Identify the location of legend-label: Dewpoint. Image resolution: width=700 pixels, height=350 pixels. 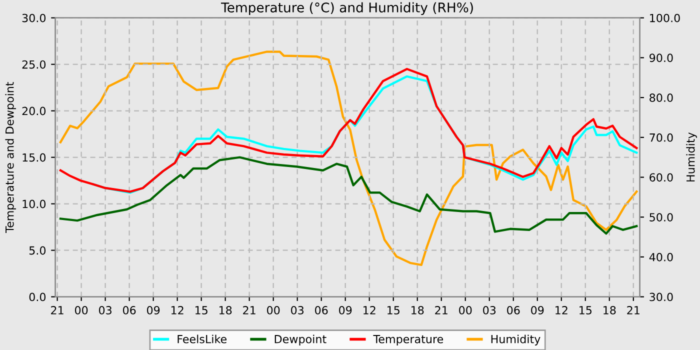
(300, 340).